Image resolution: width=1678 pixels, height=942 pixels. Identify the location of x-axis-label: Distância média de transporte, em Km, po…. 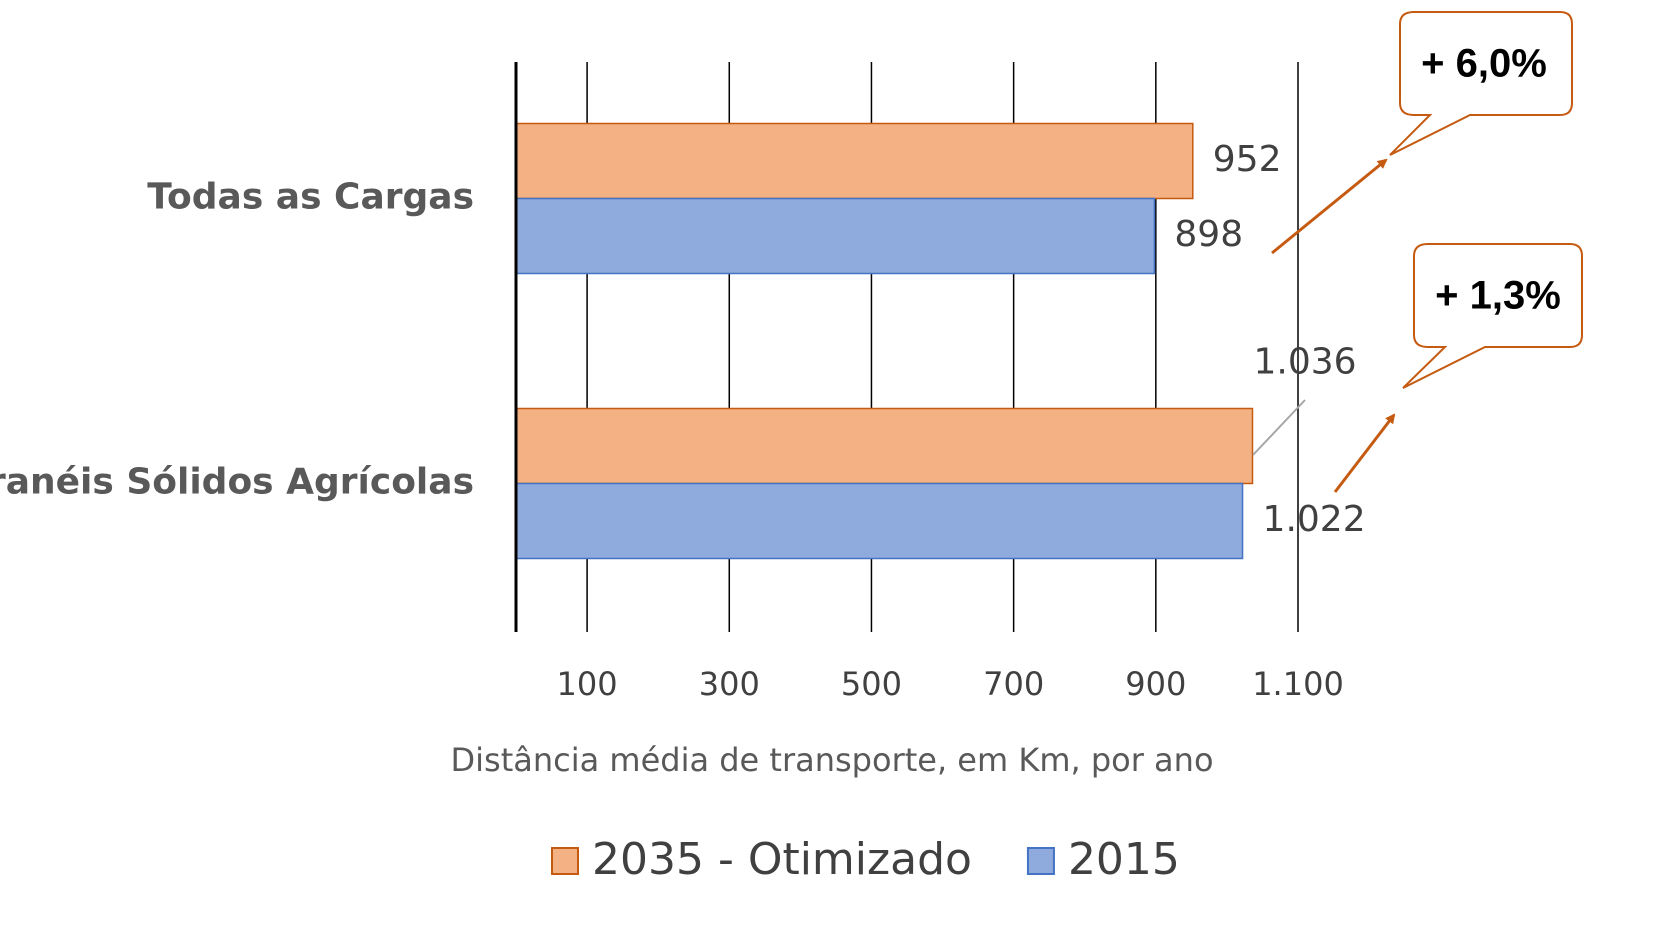
(831, 760).